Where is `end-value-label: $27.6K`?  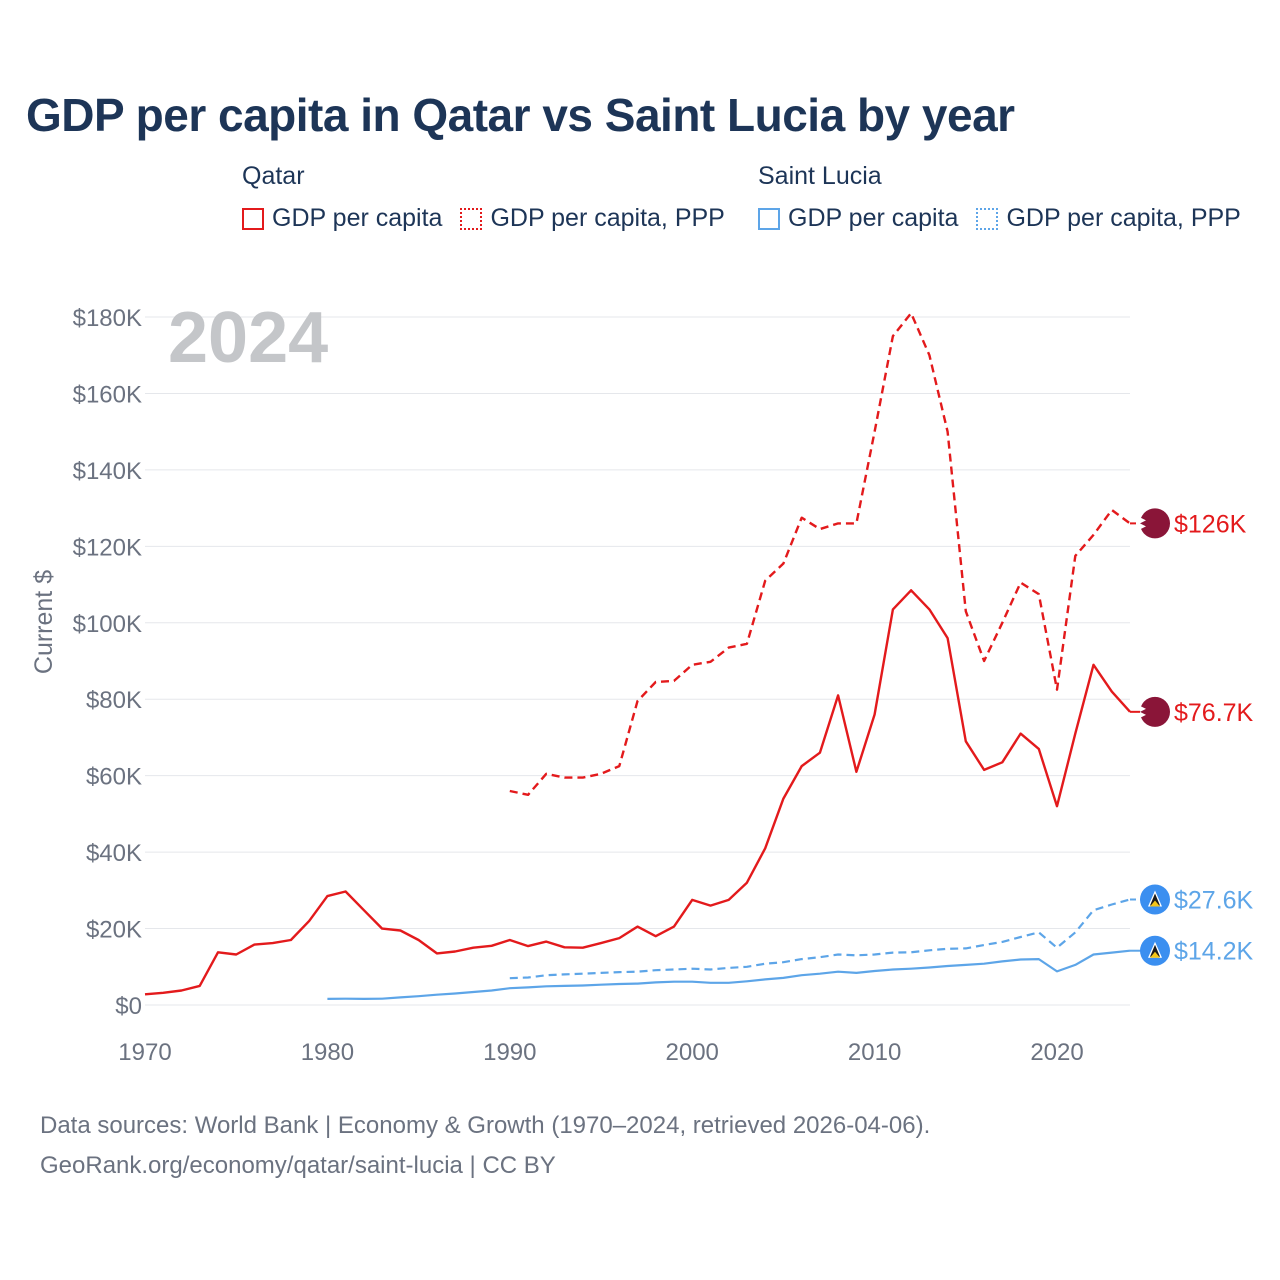
end-value-label: $27.6K is located at coordinates (1214, 901).